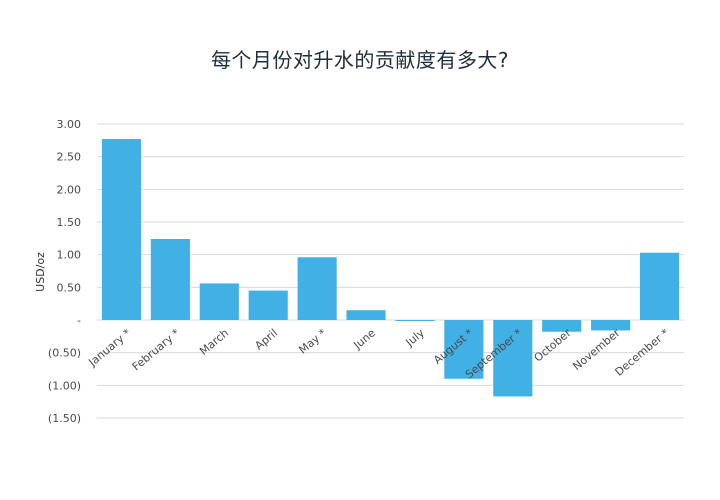 Image resolution: width=720 pixels, height=500 pixels. I want to click on y-tick-label: (1.50), so click(64, 418).